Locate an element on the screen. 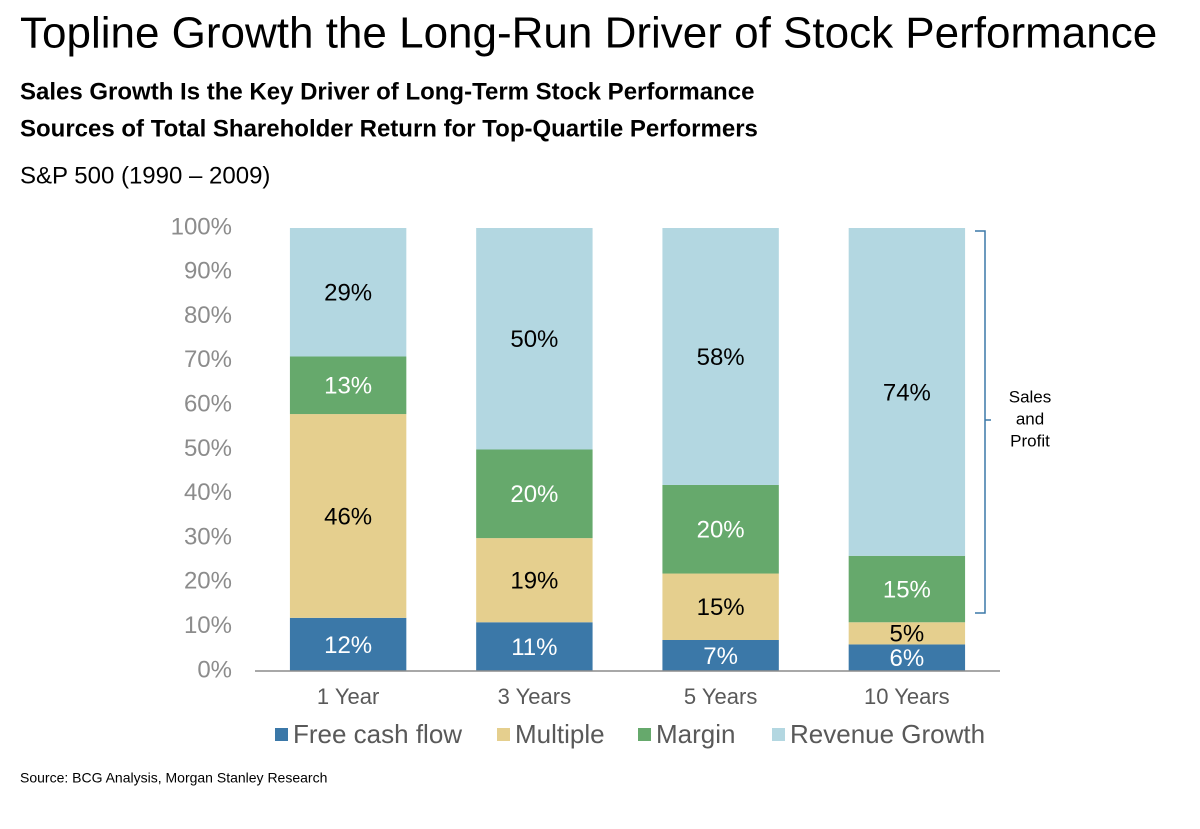 The width and height of the screenshot is (1200, 829). data-label: 13% is located at coordinates (348, 386).